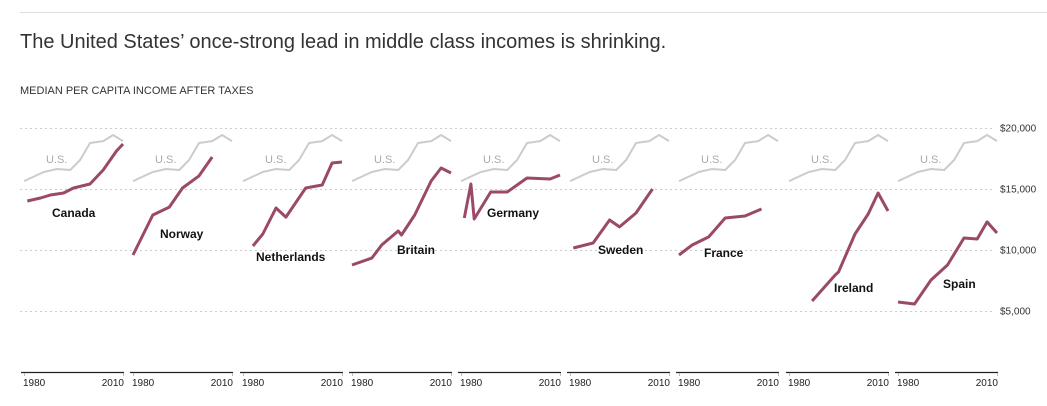 The height and width of the screenshot is (406, 1047). What do you see at coordinates (1015, 312) in the screenshot?
I see `y-tick-label: $5,000` at bounding box center [1015, 312].